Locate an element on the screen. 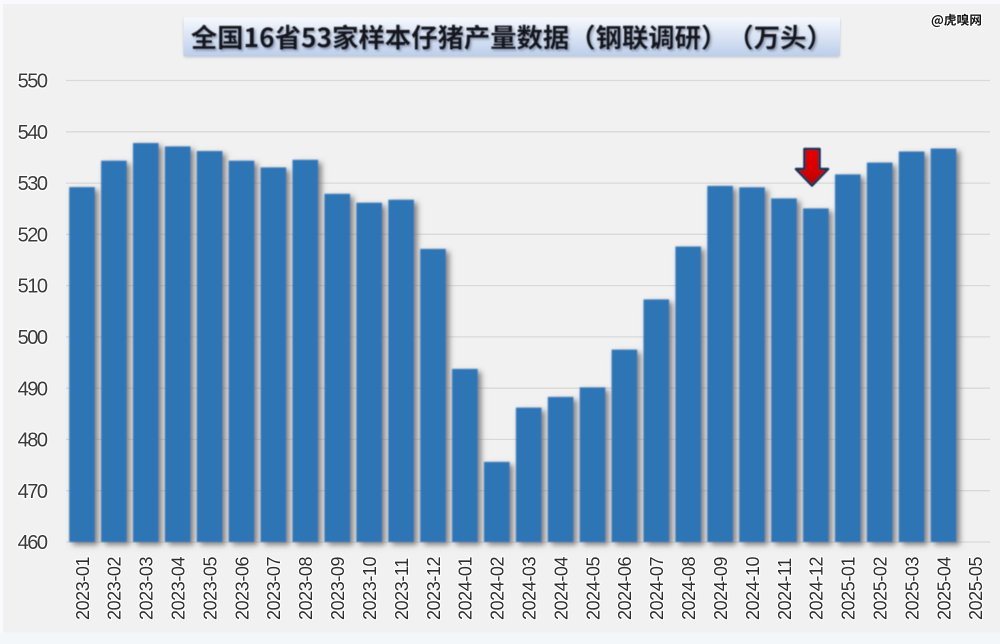 Image resolution: width=1000 pixels, height=644 pixels. svg-text: 2024-07 is located at coordinates (657, 588).